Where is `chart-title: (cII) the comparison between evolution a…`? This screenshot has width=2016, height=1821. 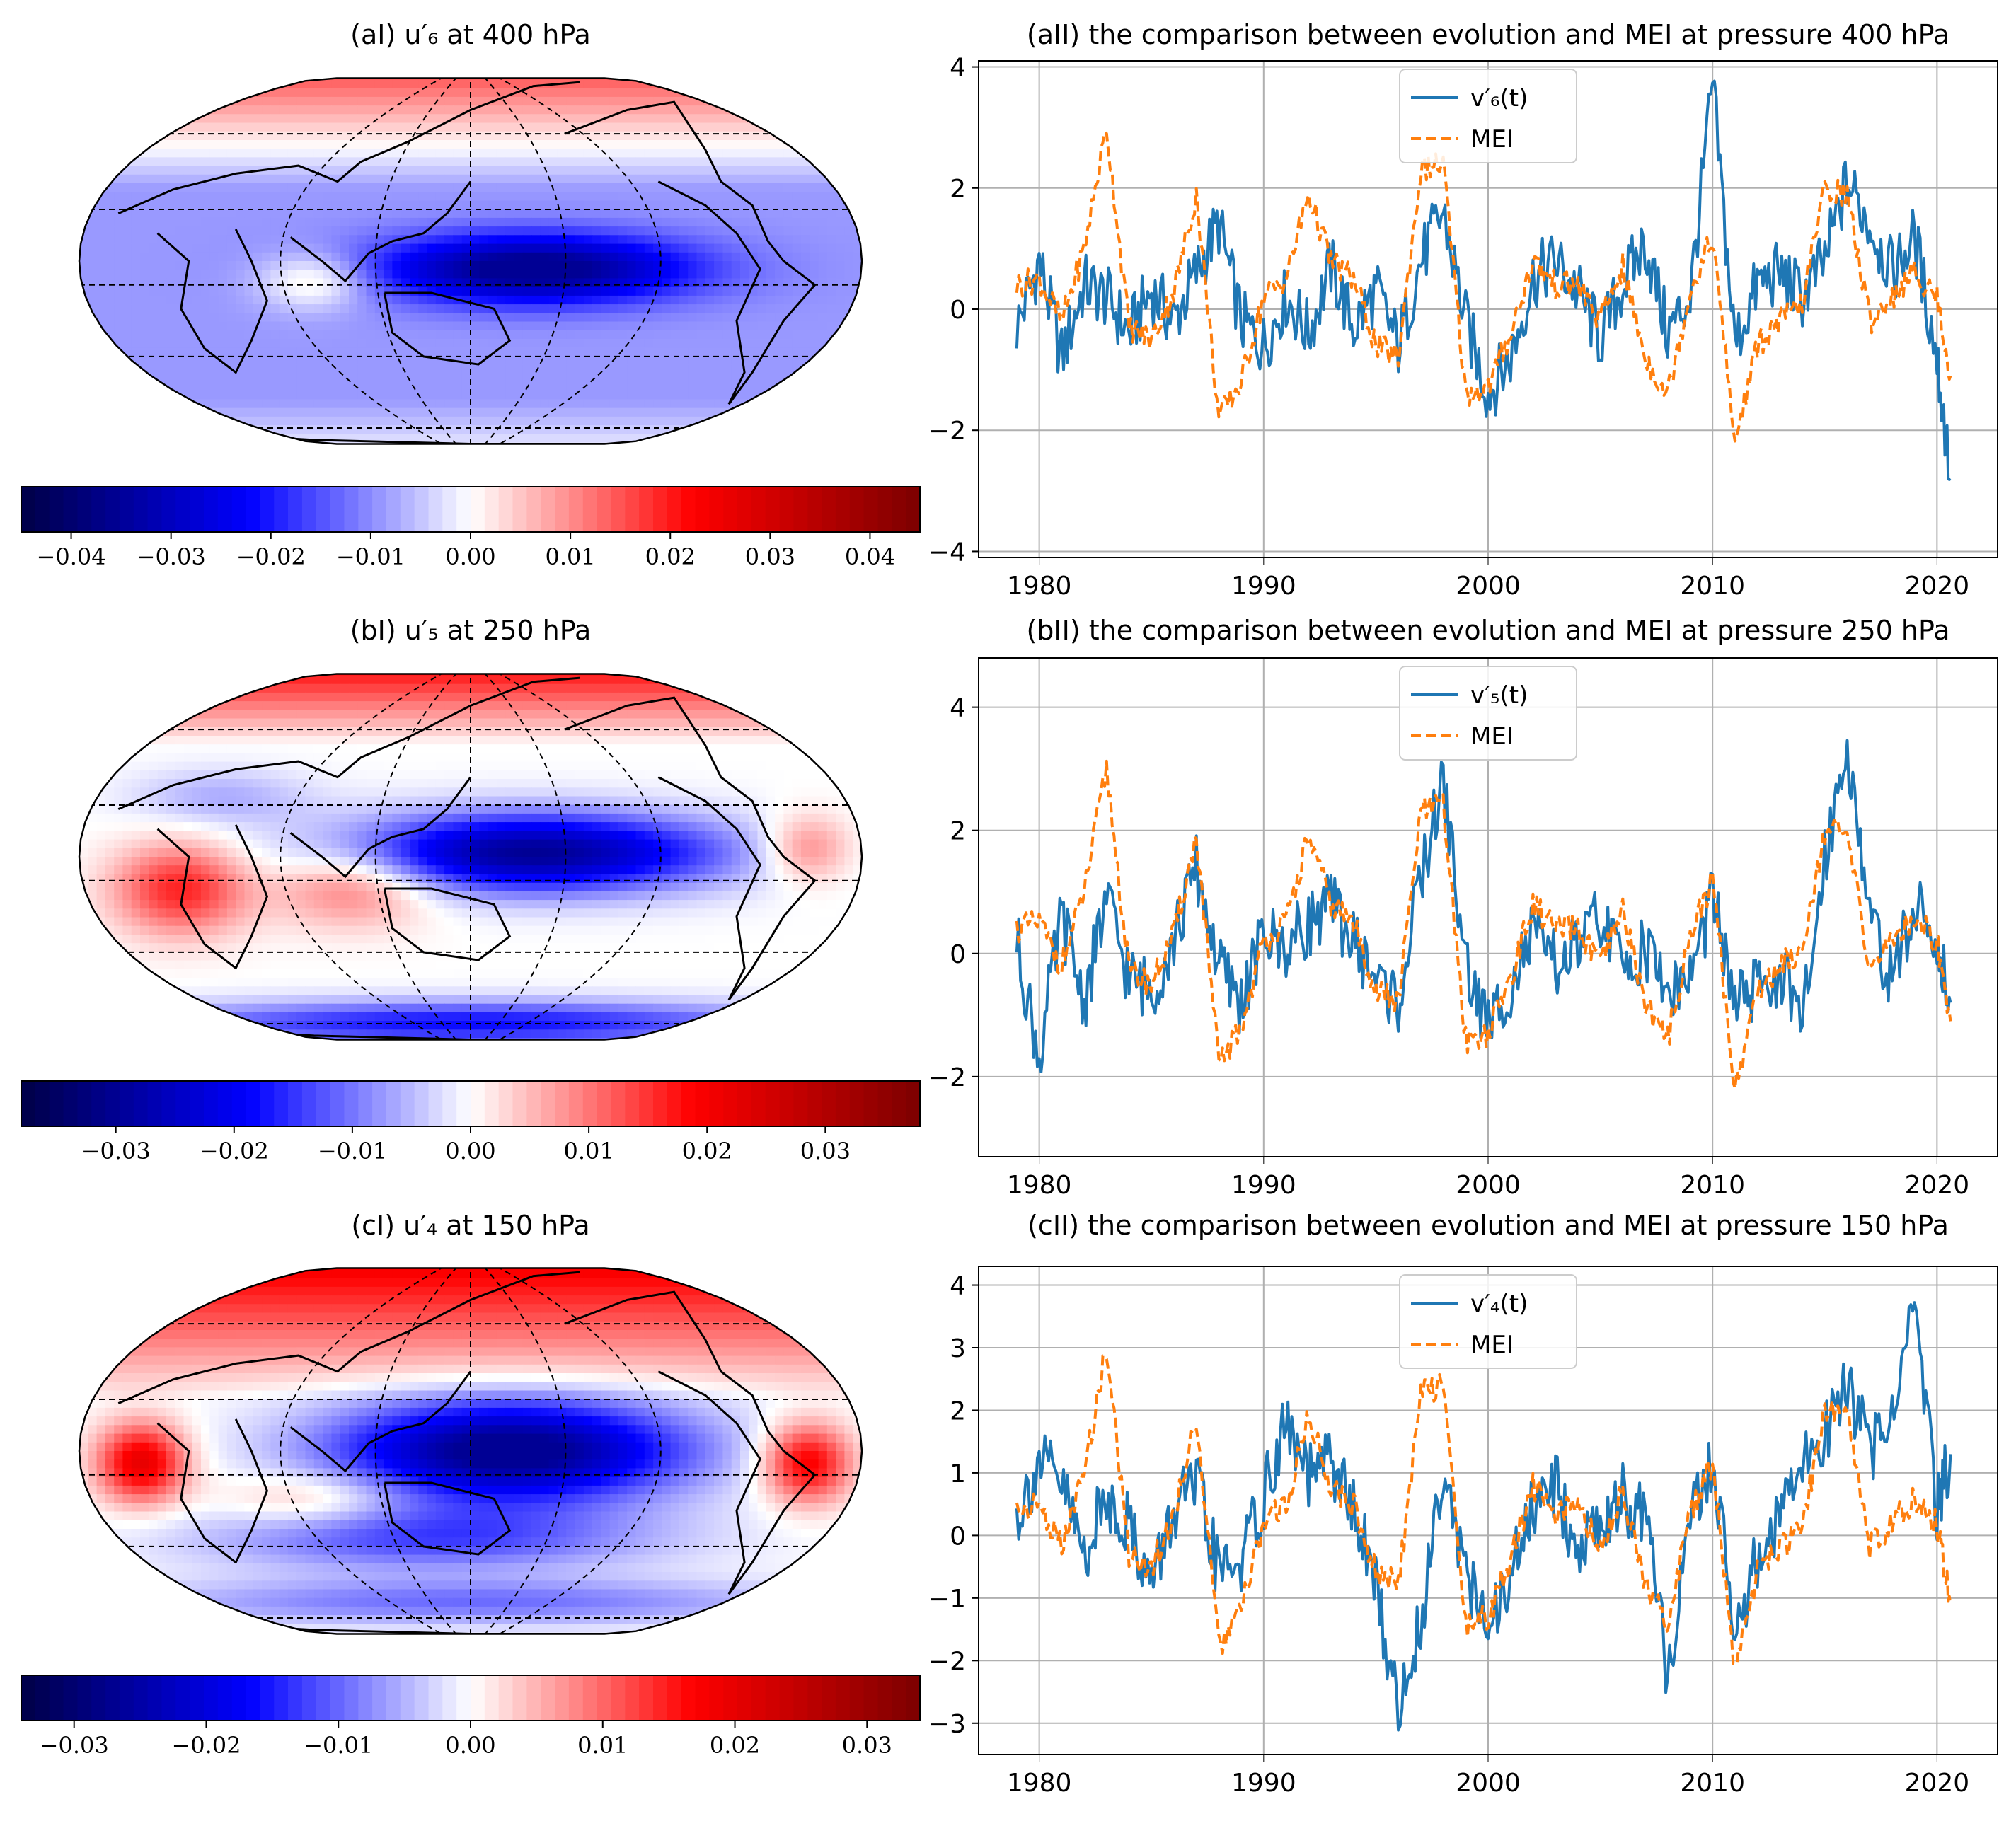
chart-title: (cII) the comparison between evolution a… is located at coordinates (1488, 1225).